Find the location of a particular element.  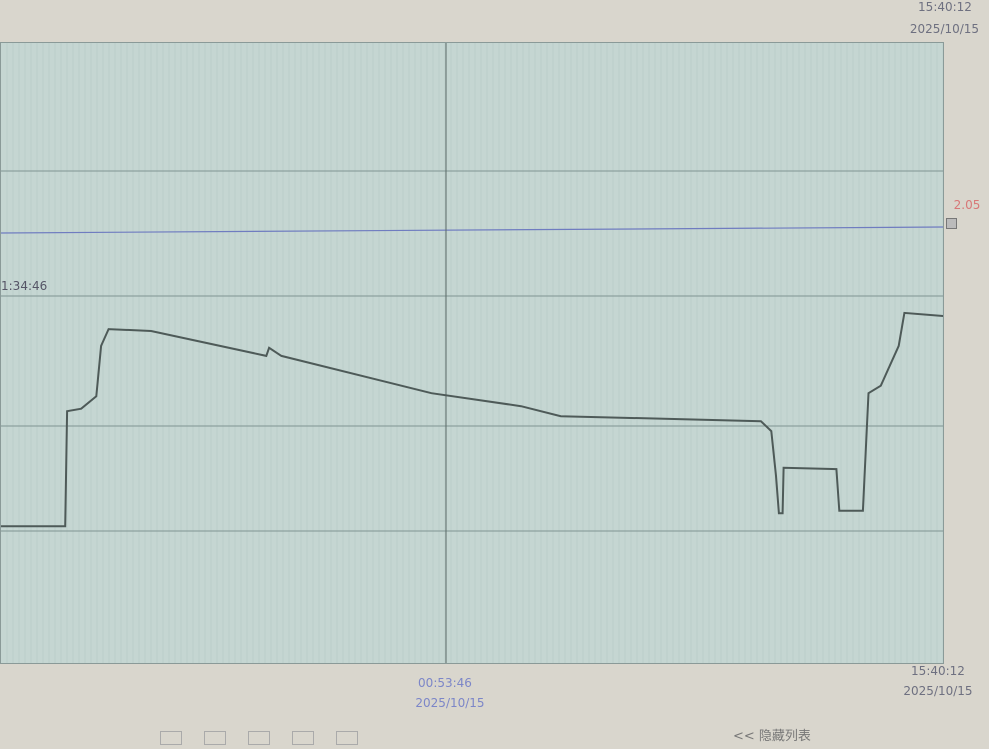

header-end-date: 2025/10/15 is located at coordinates (944, 29).